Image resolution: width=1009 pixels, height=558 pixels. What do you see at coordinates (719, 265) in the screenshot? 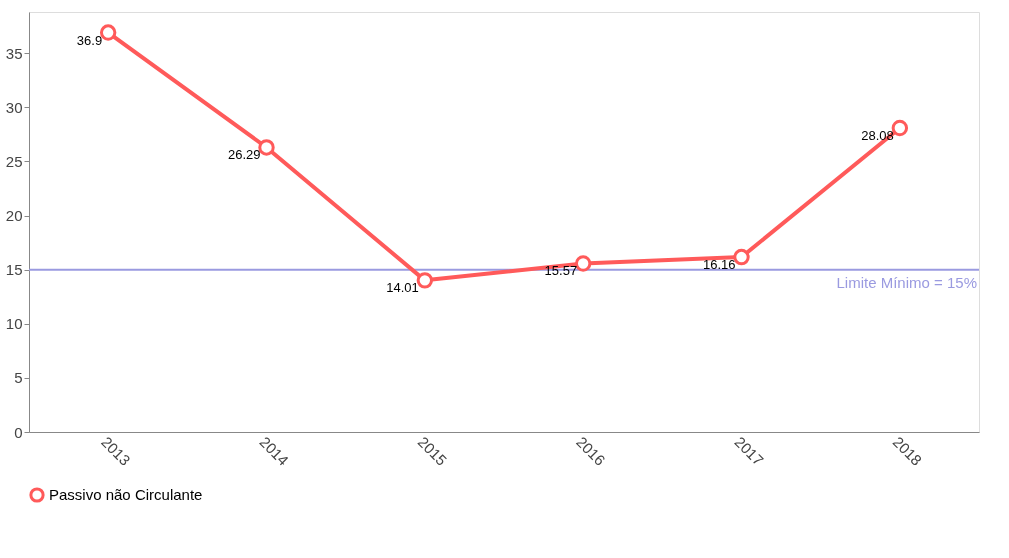
I see `data-label: 16.16` at bounding box center [719, 265].